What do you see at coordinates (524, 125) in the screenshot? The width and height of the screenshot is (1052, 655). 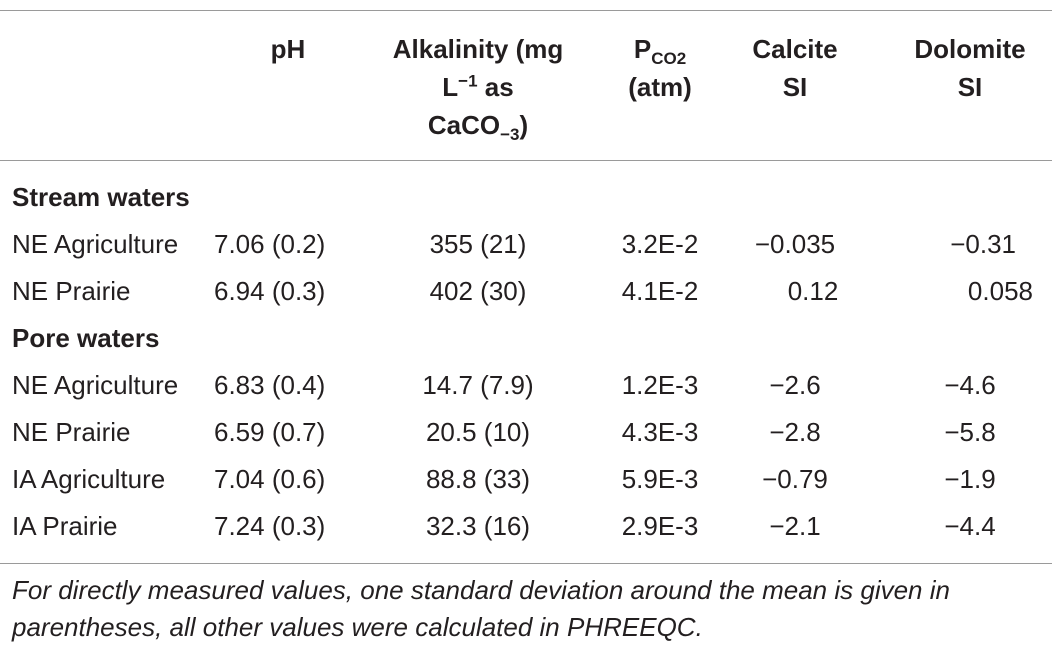 I see `header-alkalinity-paren: )` at bounding box center [524, 125].